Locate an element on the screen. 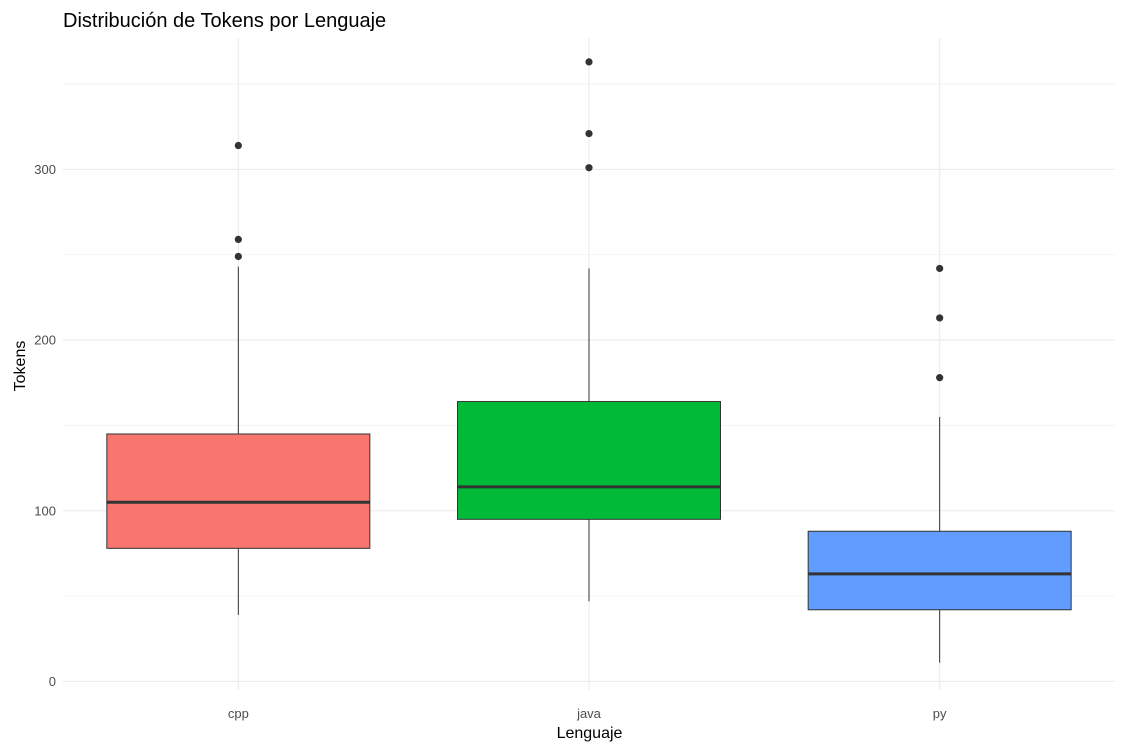 Image resolution: width=1125 pixels, height=755 pixels. box-group-py is located at coordinates (939, 463).